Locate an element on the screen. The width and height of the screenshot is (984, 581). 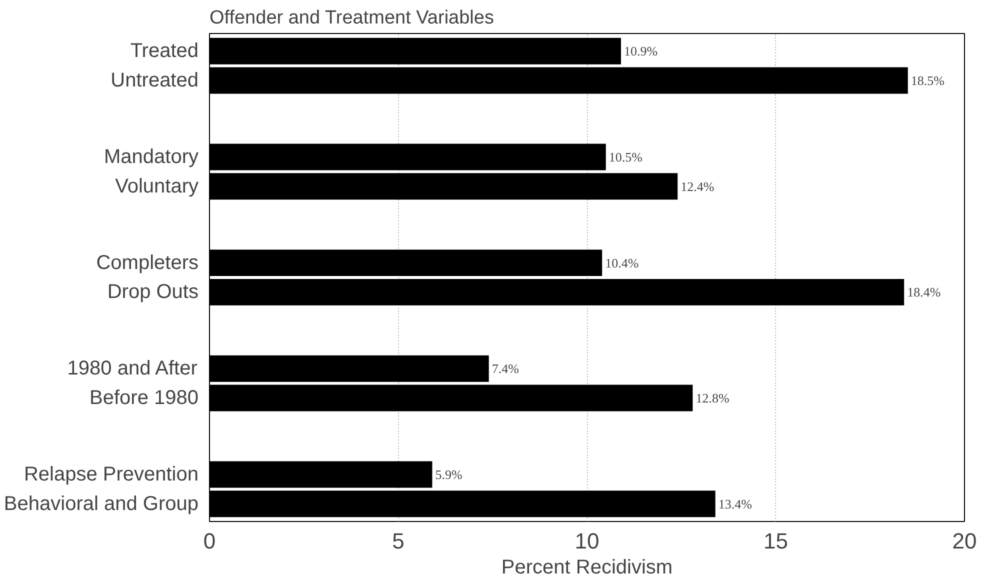
x-axis-title: Percent Recidivism is located at coordinates (587, 567).